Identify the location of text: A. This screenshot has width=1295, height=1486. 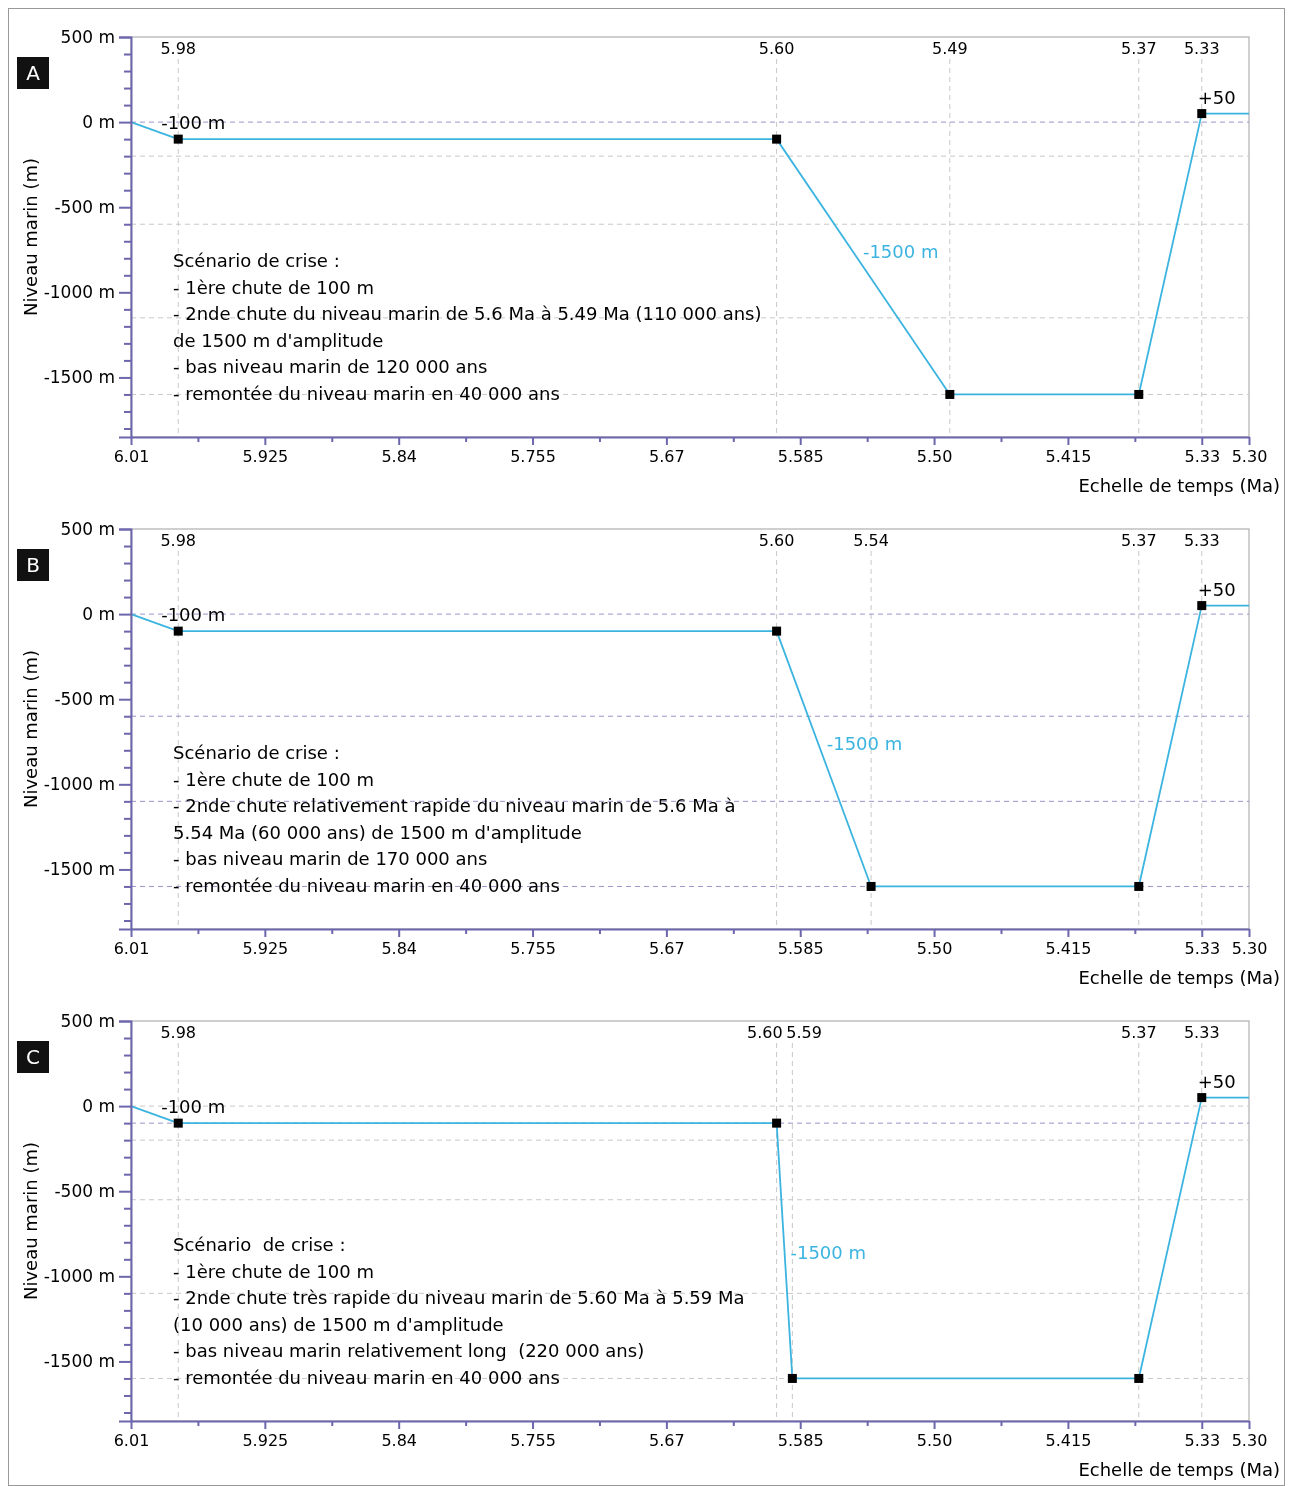
(33, 73).